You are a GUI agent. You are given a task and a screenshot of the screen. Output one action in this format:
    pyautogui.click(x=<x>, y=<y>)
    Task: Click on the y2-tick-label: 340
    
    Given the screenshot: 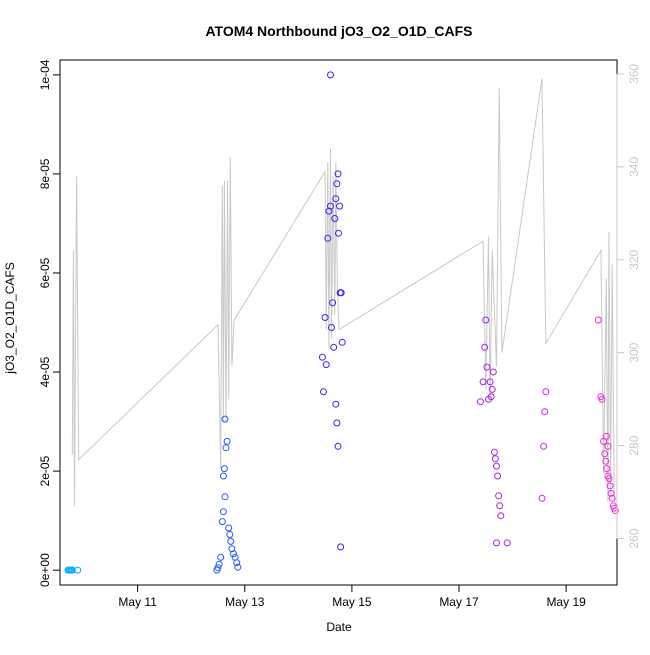 What is the action you would take?
    pyautogui.click(x=634, y=167)
    